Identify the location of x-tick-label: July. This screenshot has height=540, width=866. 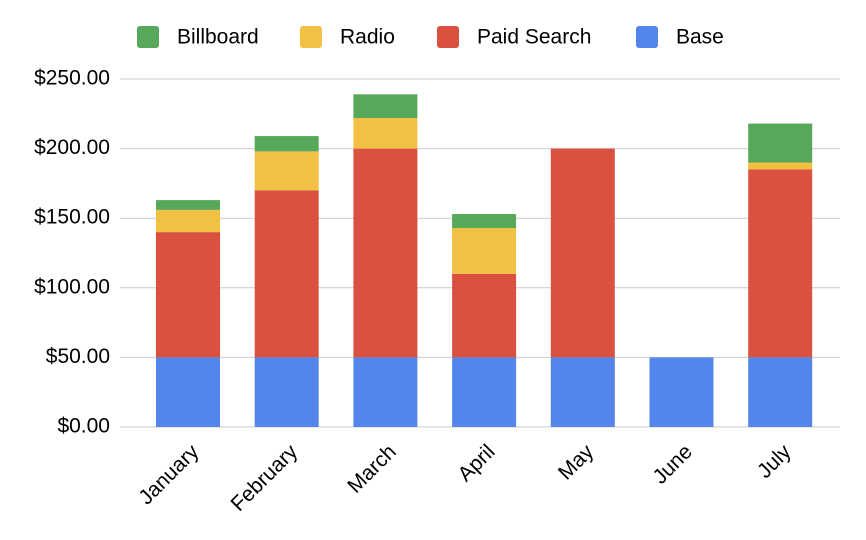
(774, 461).